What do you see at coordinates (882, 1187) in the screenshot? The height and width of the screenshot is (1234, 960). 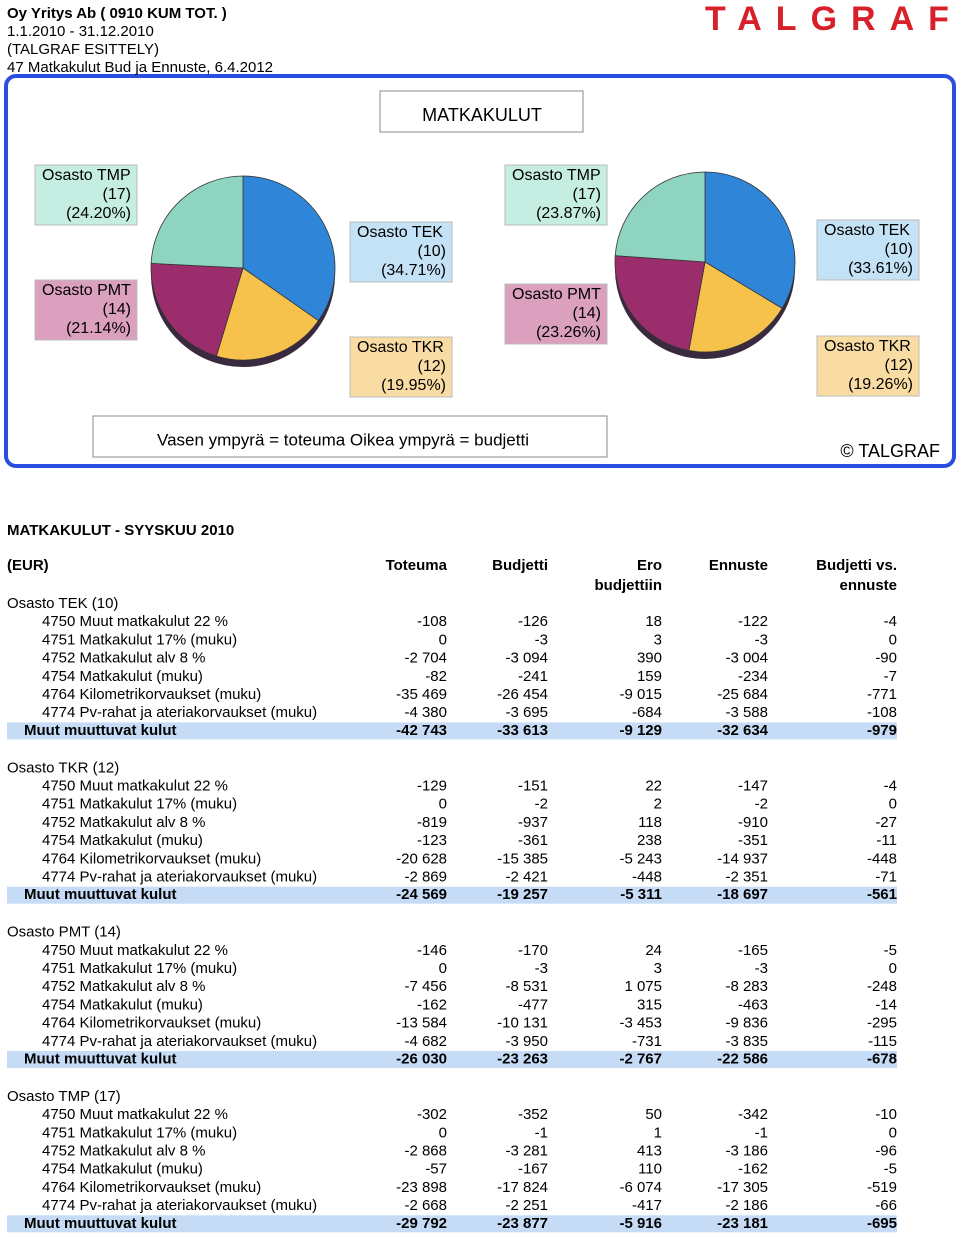 I see `cell-value: -519` at bounding box center [882, 1187].